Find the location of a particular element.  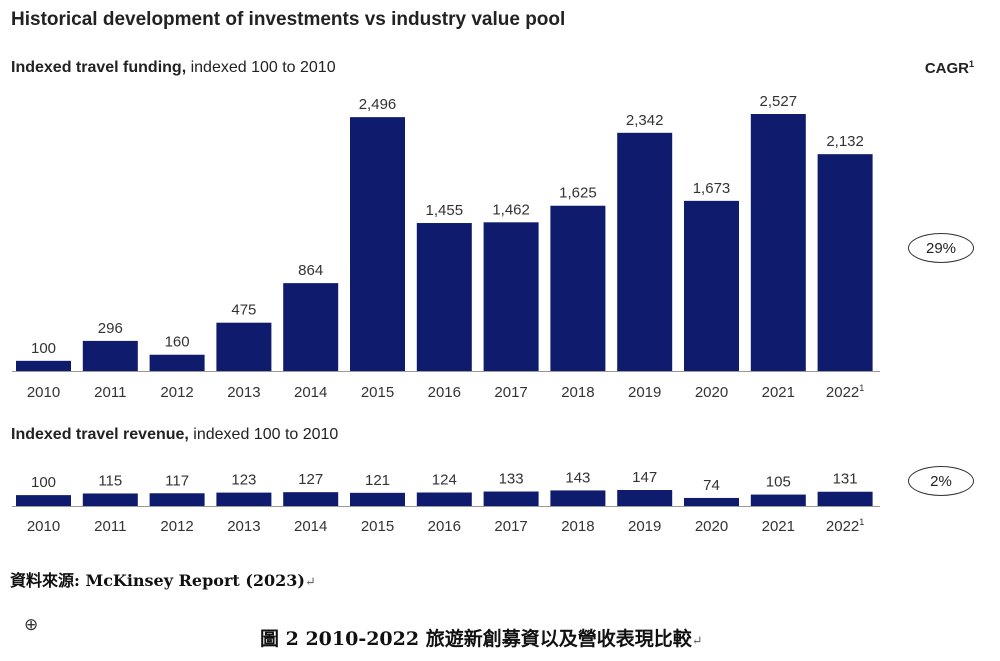

revenue-tick-label: 2016 is located at coordinates (444, 526).